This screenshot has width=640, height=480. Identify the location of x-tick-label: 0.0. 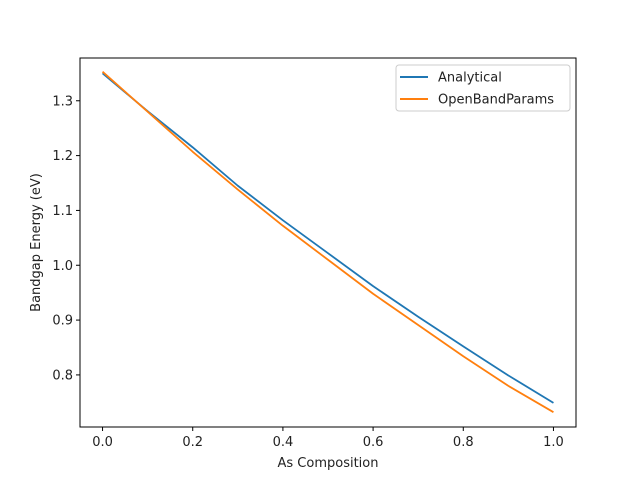
(102, 442).